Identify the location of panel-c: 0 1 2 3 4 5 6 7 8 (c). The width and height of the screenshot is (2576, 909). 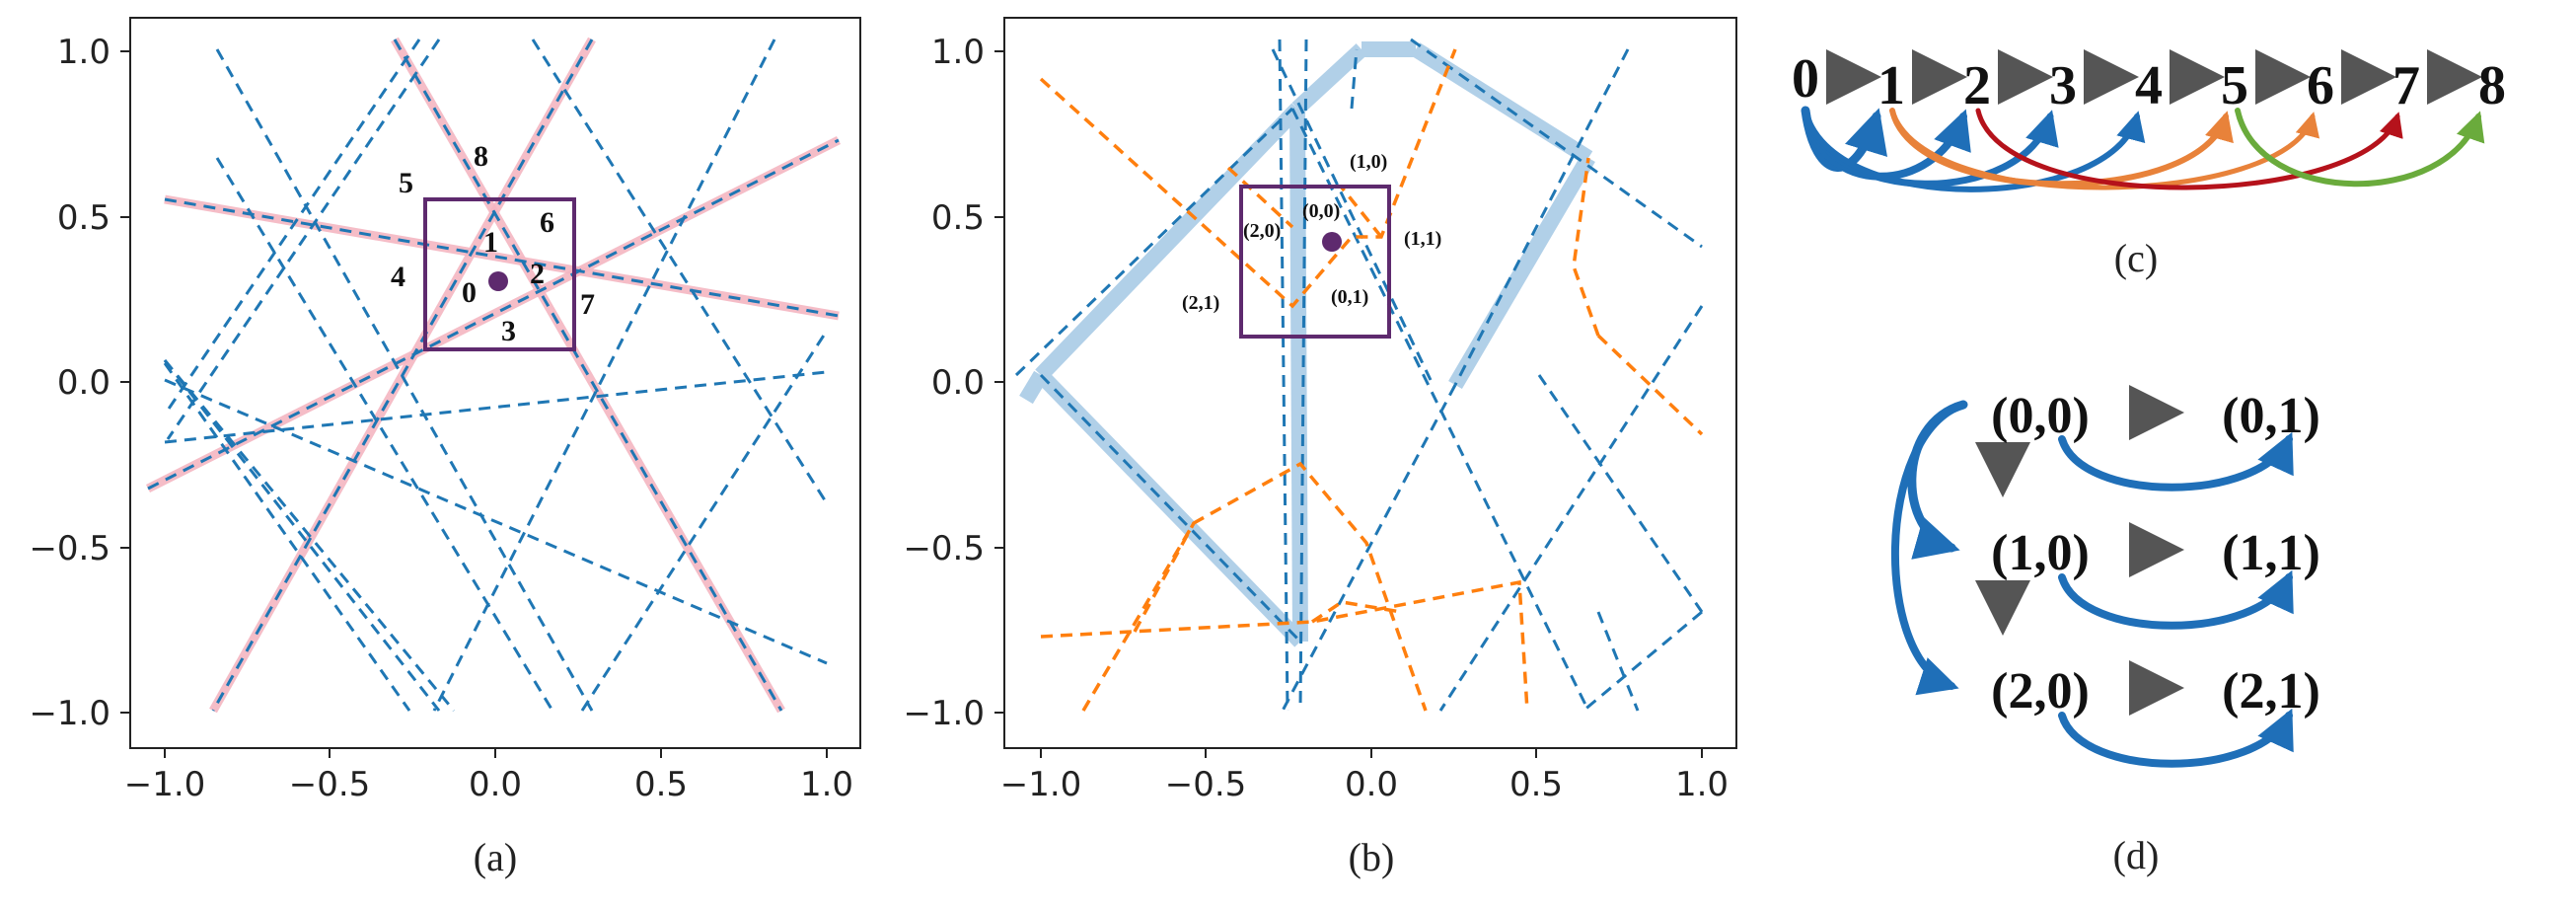
(2149, 164).